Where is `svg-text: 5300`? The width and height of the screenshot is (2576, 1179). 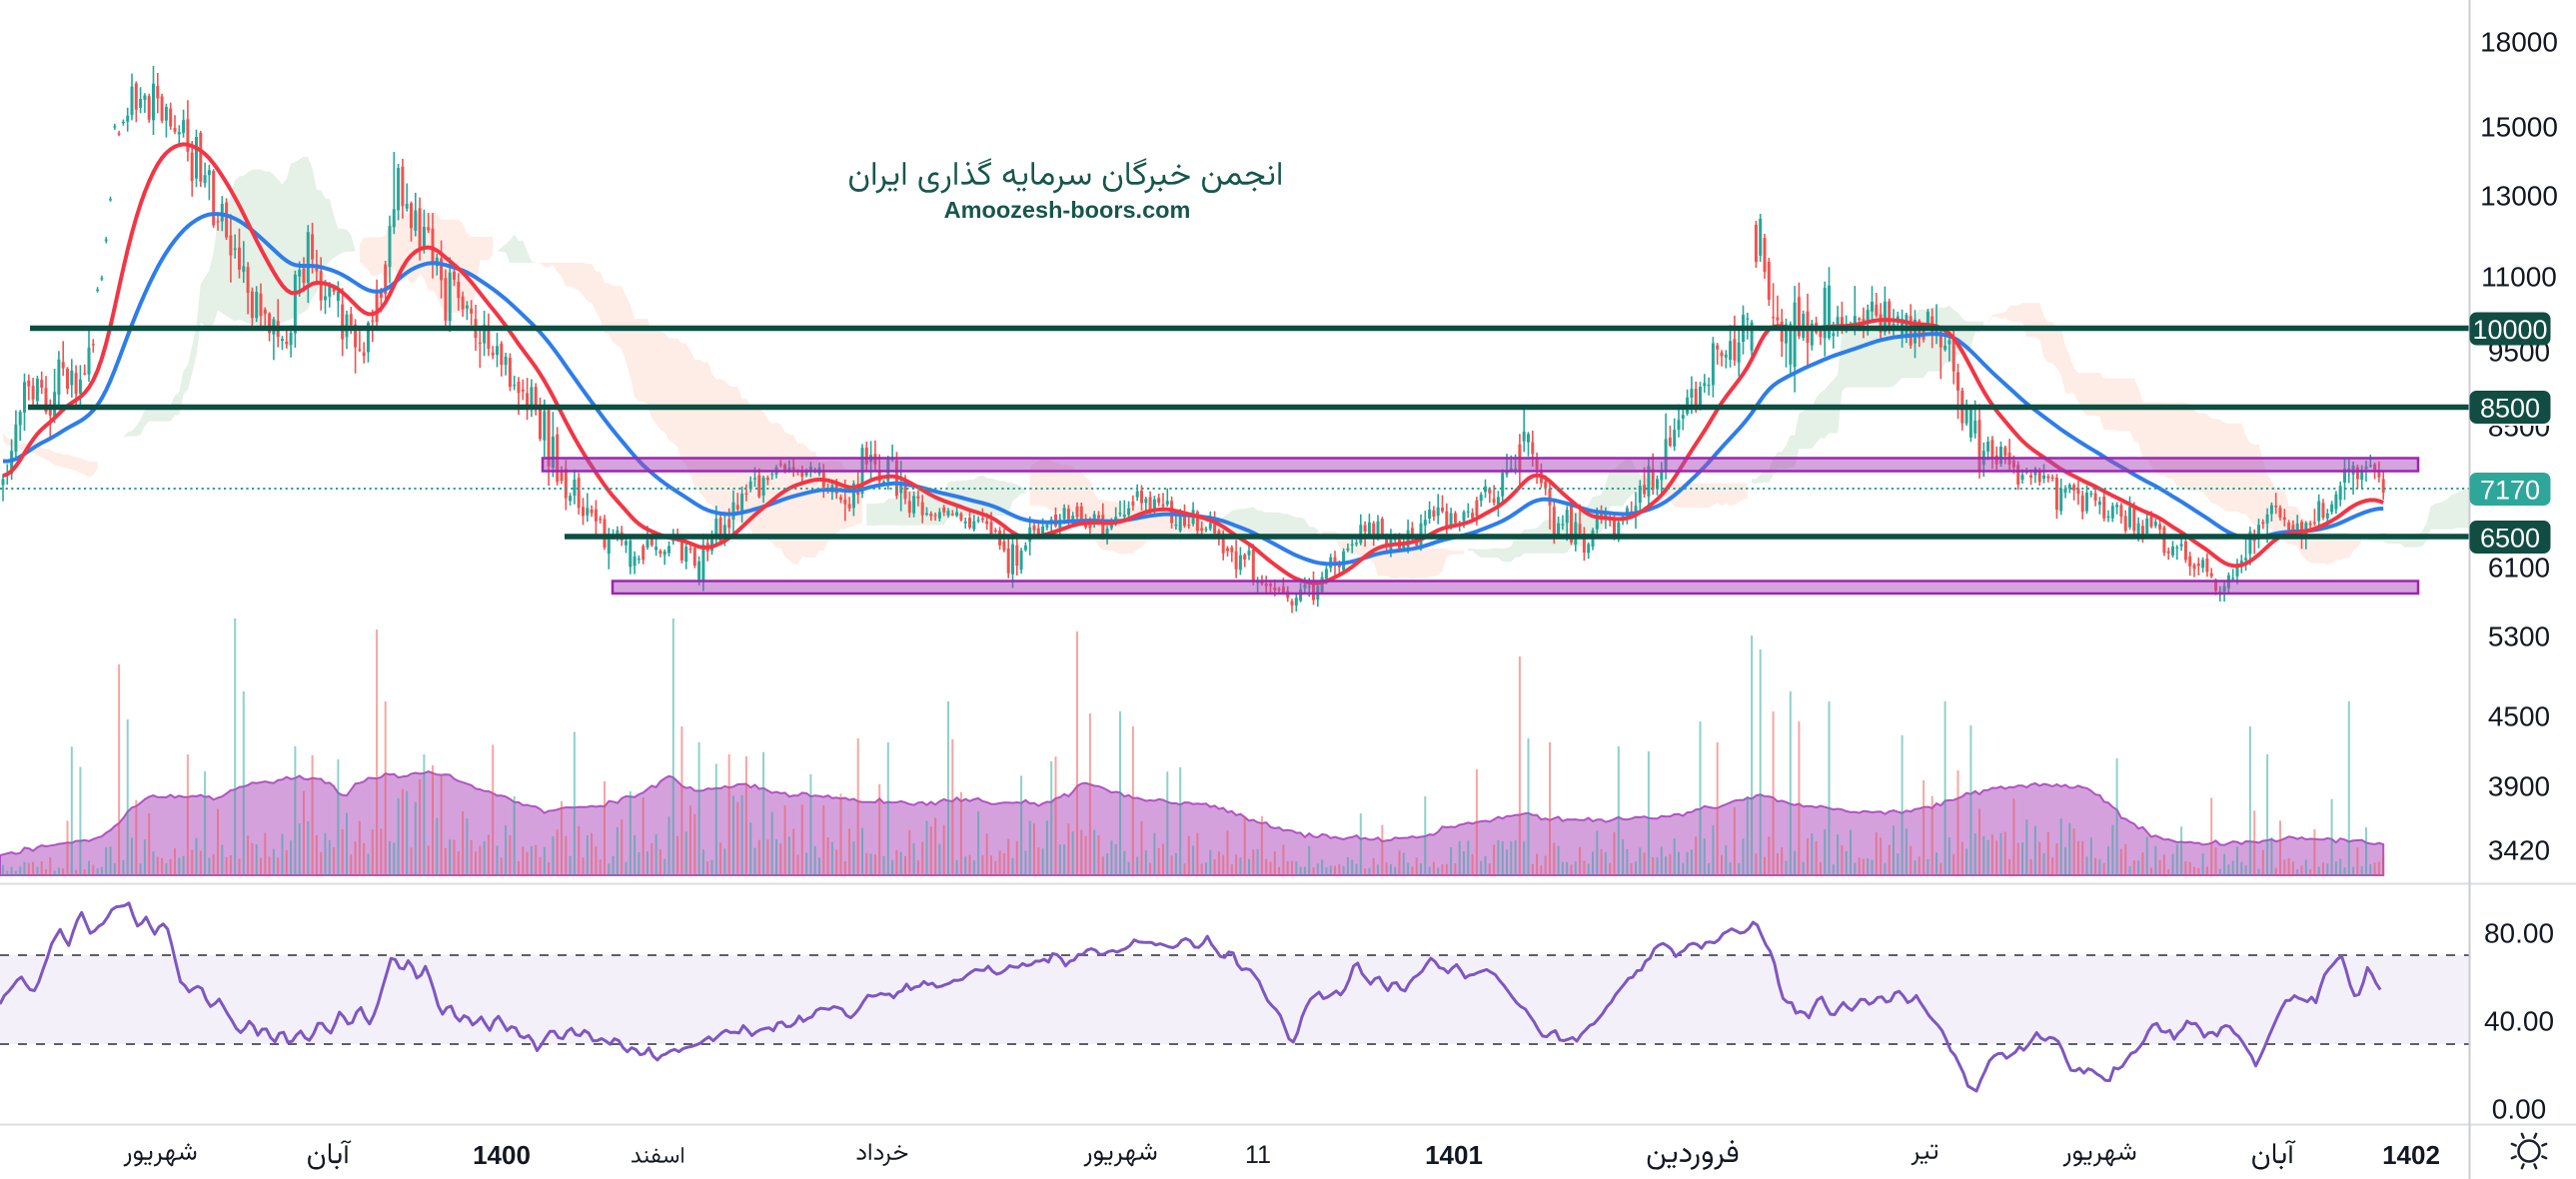
svg-text: 5300 is located at coordinates (2519, 636).